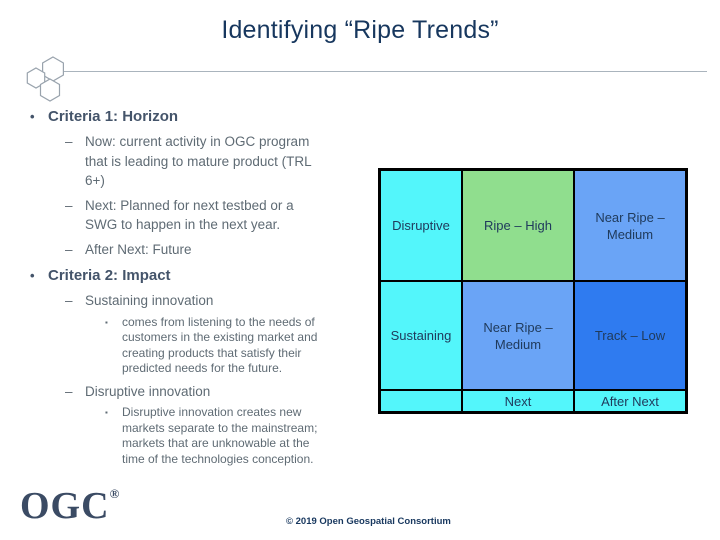 Image resolution: width=720 pixels, height=540 pixels. Describe the element at coordinates (518, 401) in the screenshot. I see `table-cell-next: Next` at that location.